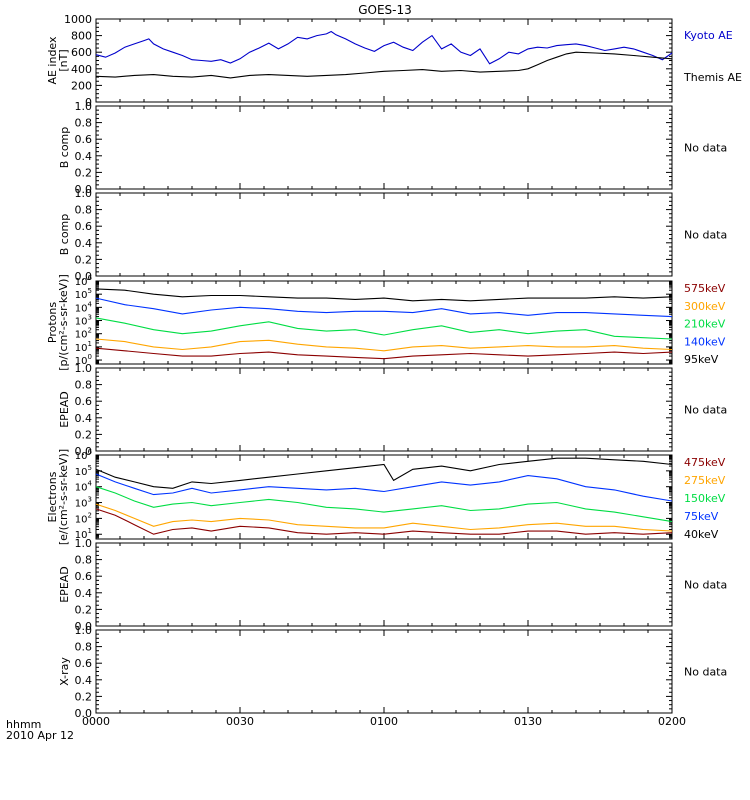  Describe the element at coordinates (705, 288) in the screenshot. I see `legend-entry: 575keV` at that location.